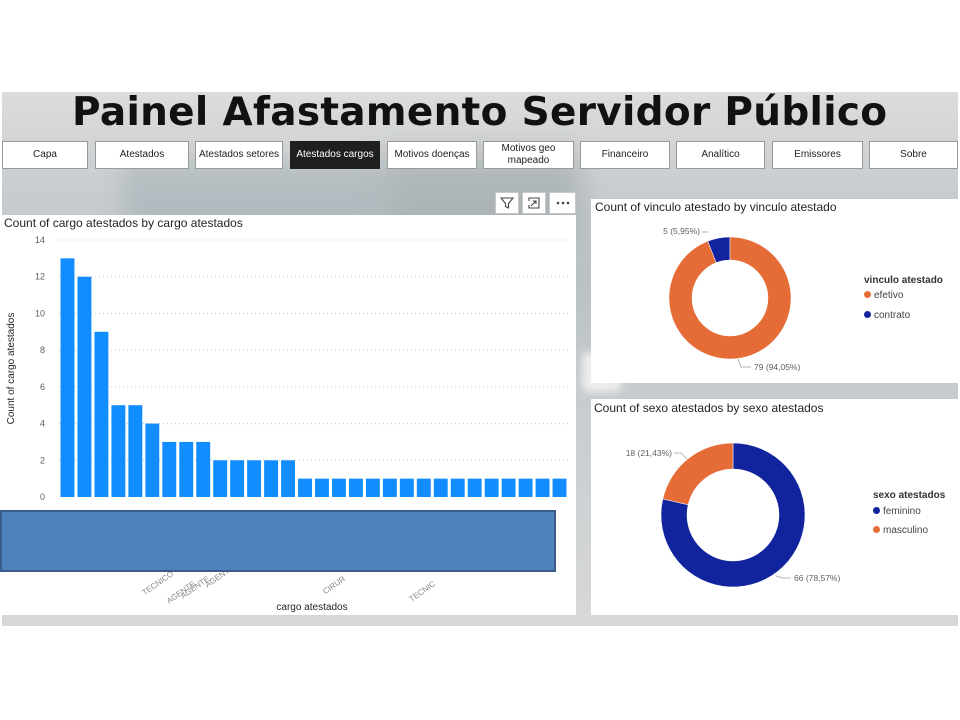  I want to click on legend-label-efetivo: efetivo, so click(889, 295).